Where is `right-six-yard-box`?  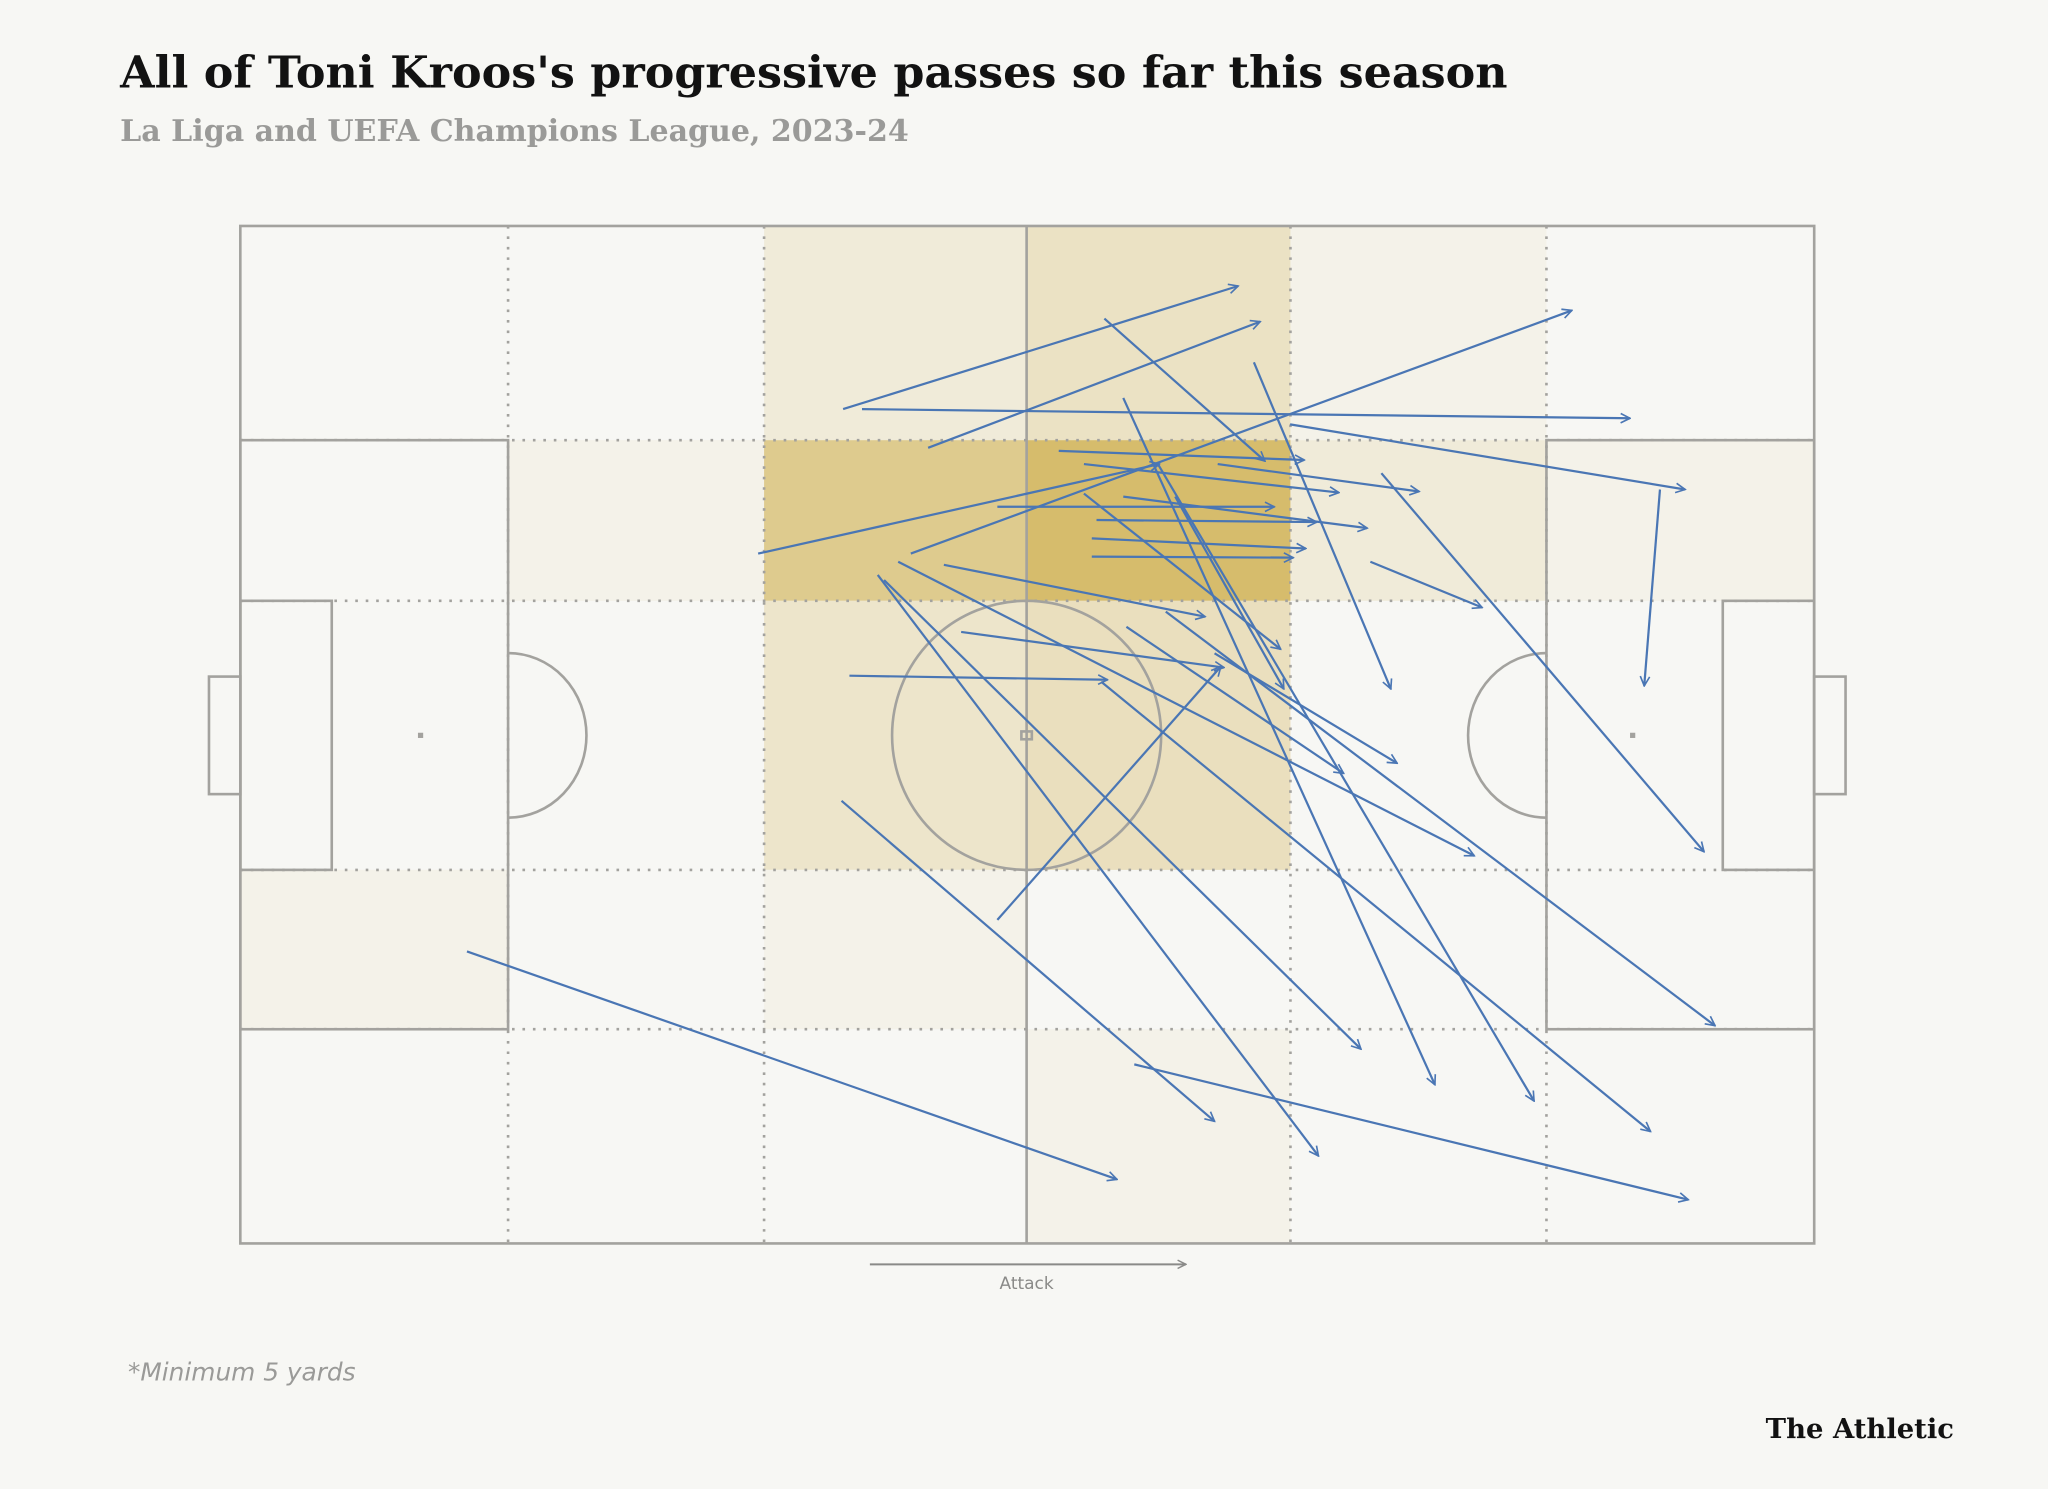
right-six-yard-box is located at coordinates (1768, 735).